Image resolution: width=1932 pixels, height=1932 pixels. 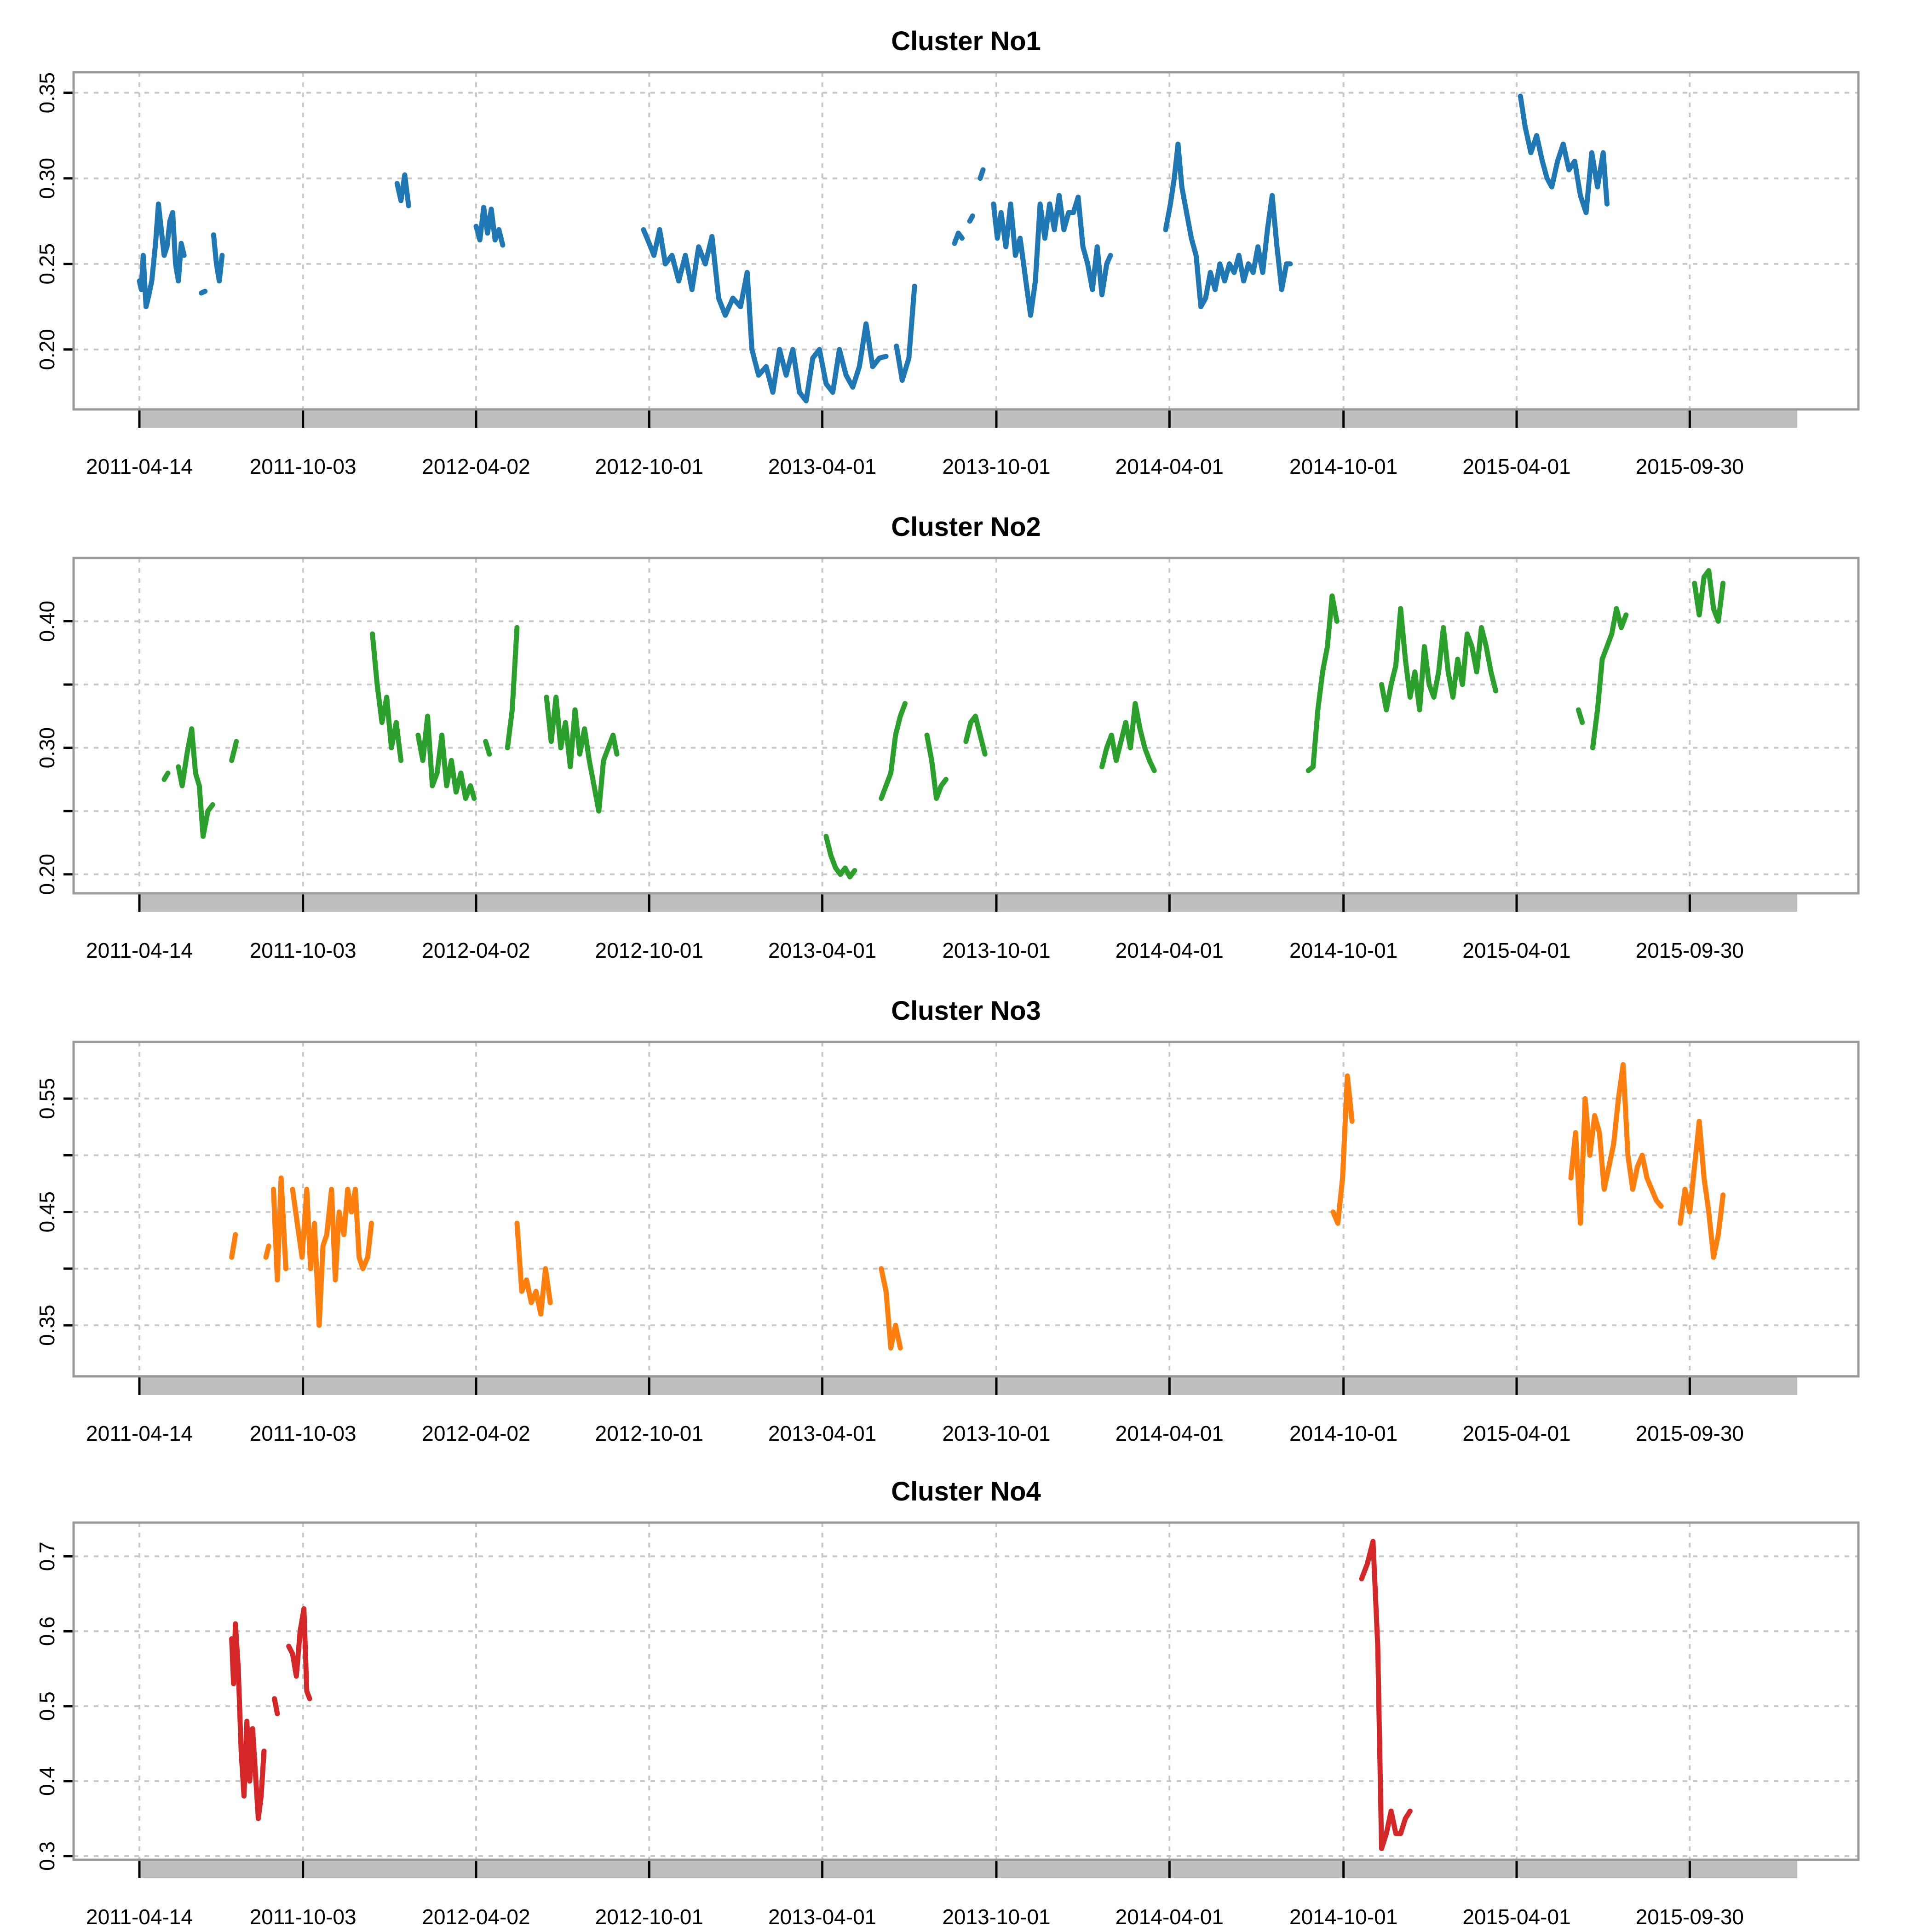 I want to click on y-tick-label: 0.3, so click(x=47, y=1856).